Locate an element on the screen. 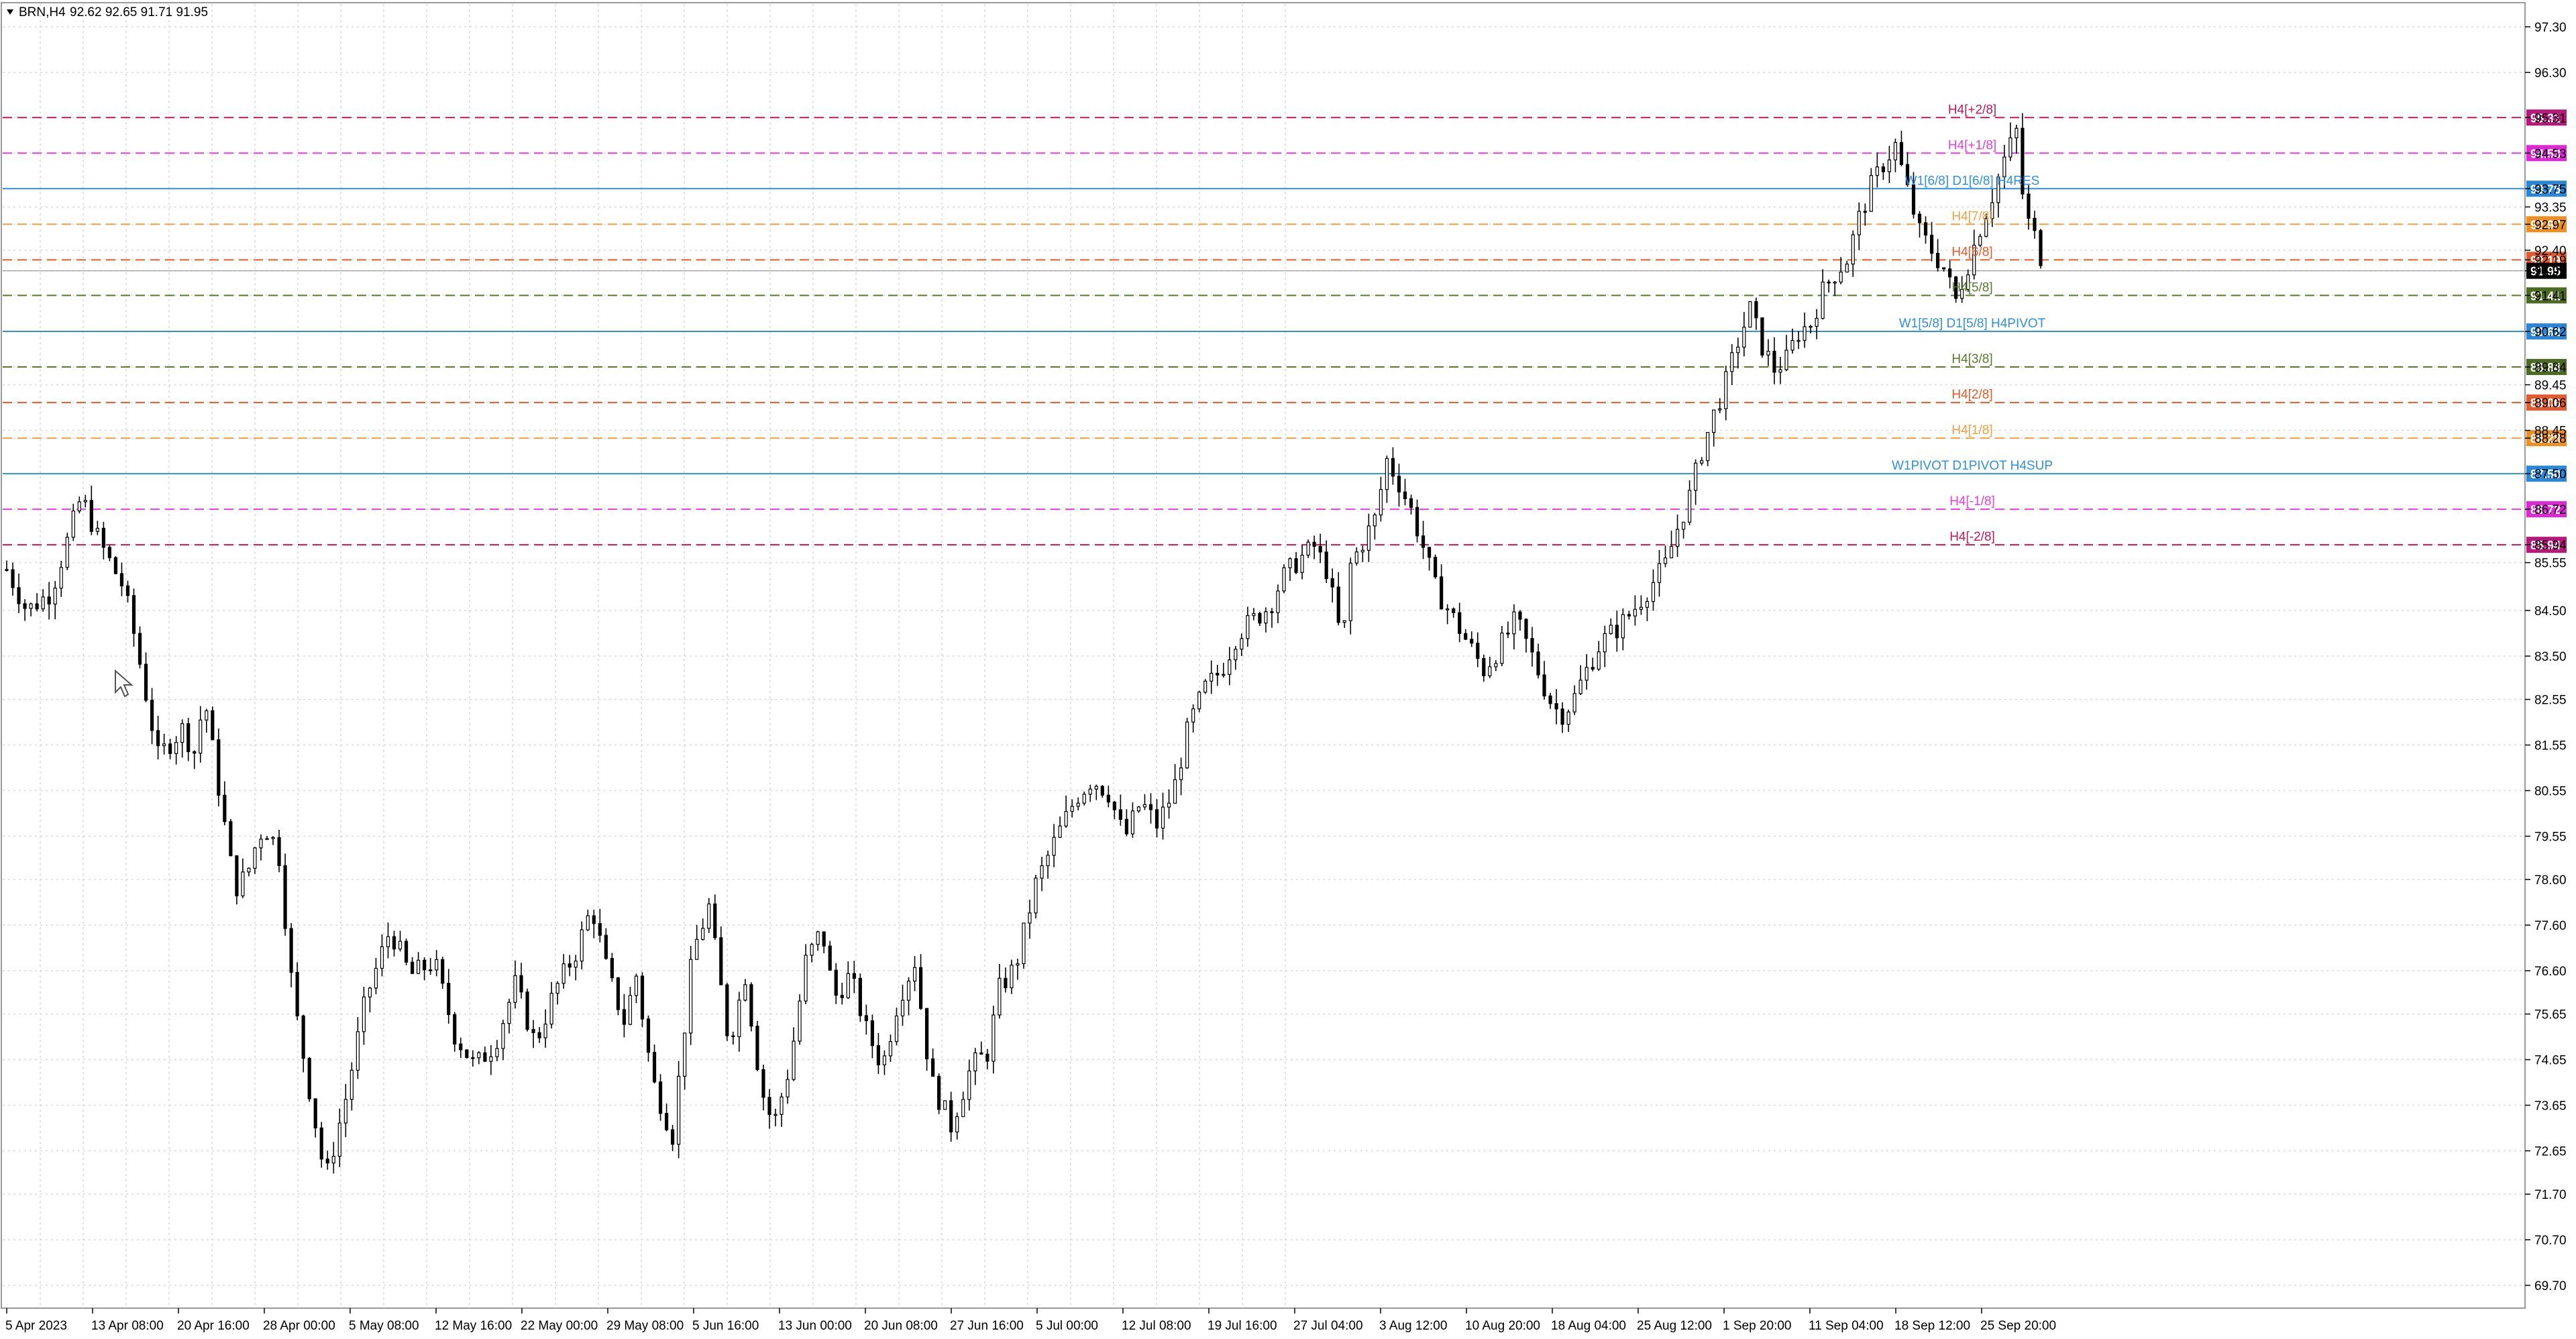  y-tick-label: 89.06 is located at coordinates (2550, 403).